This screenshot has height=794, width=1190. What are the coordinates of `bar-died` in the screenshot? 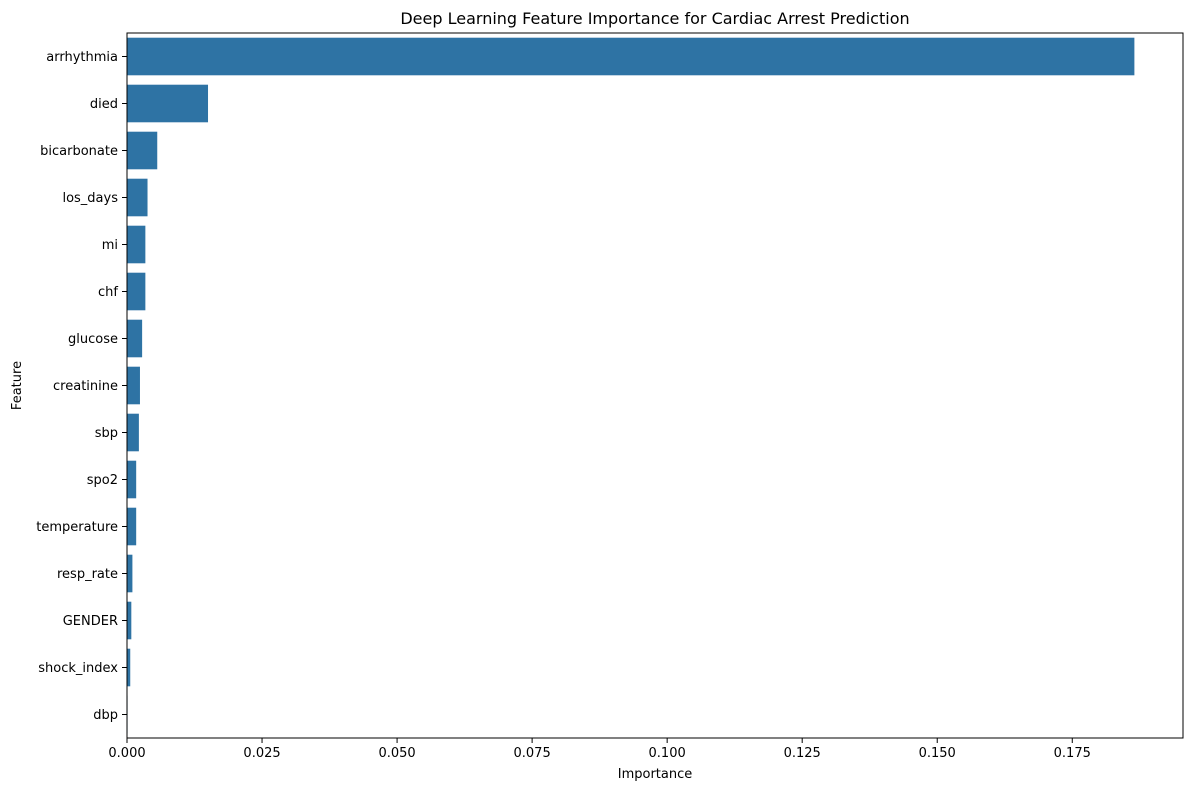 It's located at (168, 103).